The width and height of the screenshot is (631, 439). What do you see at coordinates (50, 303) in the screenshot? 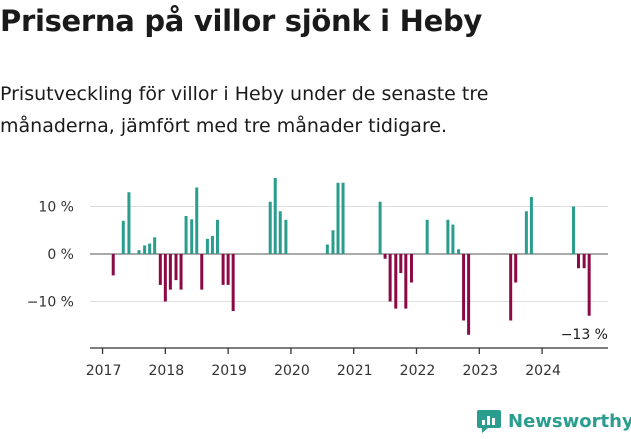
I see `y-tick-label: −10 %` at bounding box center [50, 303].